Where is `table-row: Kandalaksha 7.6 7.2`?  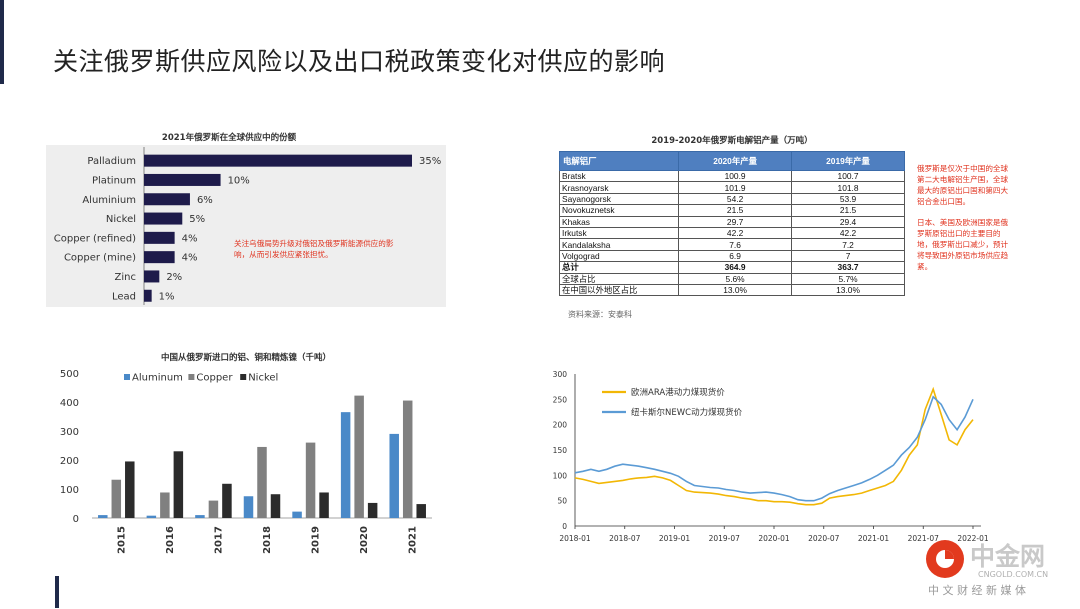
table-row: Kandalaksha 7.6 7.2 is located at coordinates (731, 244).